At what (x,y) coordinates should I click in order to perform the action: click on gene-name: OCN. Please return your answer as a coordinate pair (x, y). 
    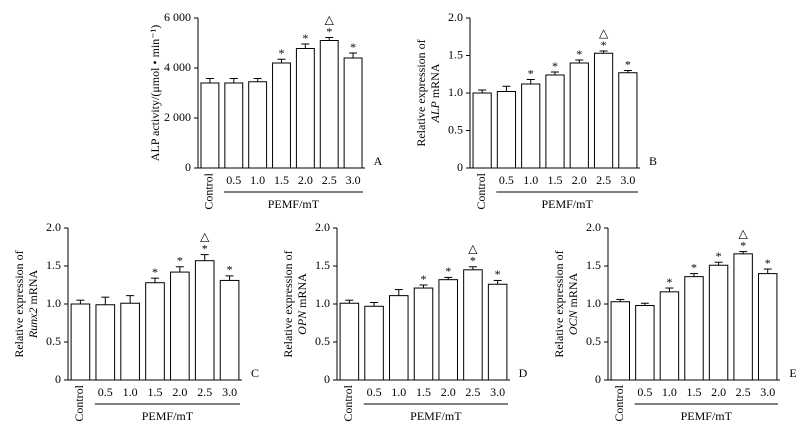
    Looking at the image, I should click on (573, 323).